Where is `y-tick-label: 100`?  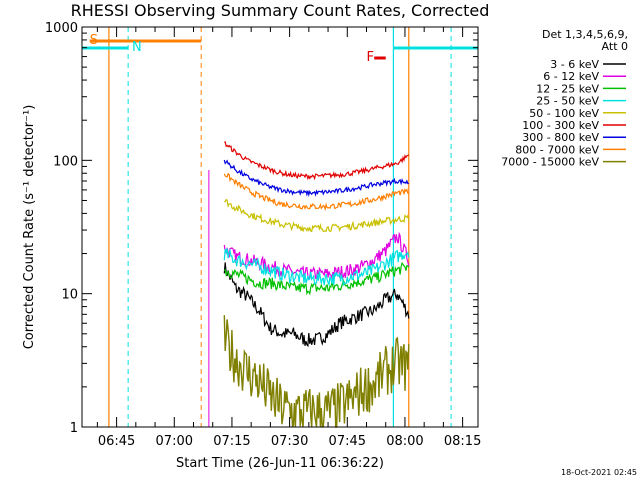 y-tick-label: 100 is located at coordinates (65, 161).